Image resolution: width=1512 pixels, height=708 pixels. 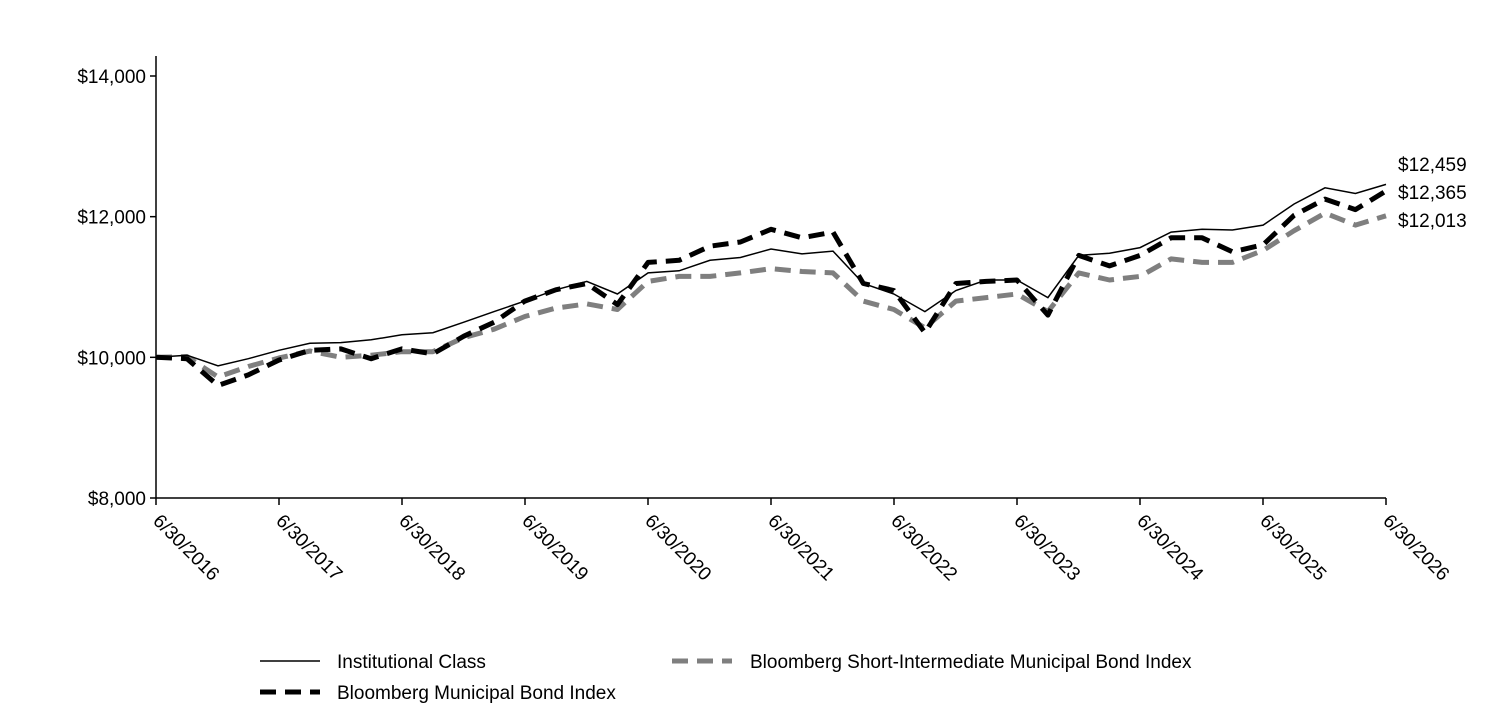 I want to click on x-tick-label: 6/30/2020, so click(x=677, y=548).